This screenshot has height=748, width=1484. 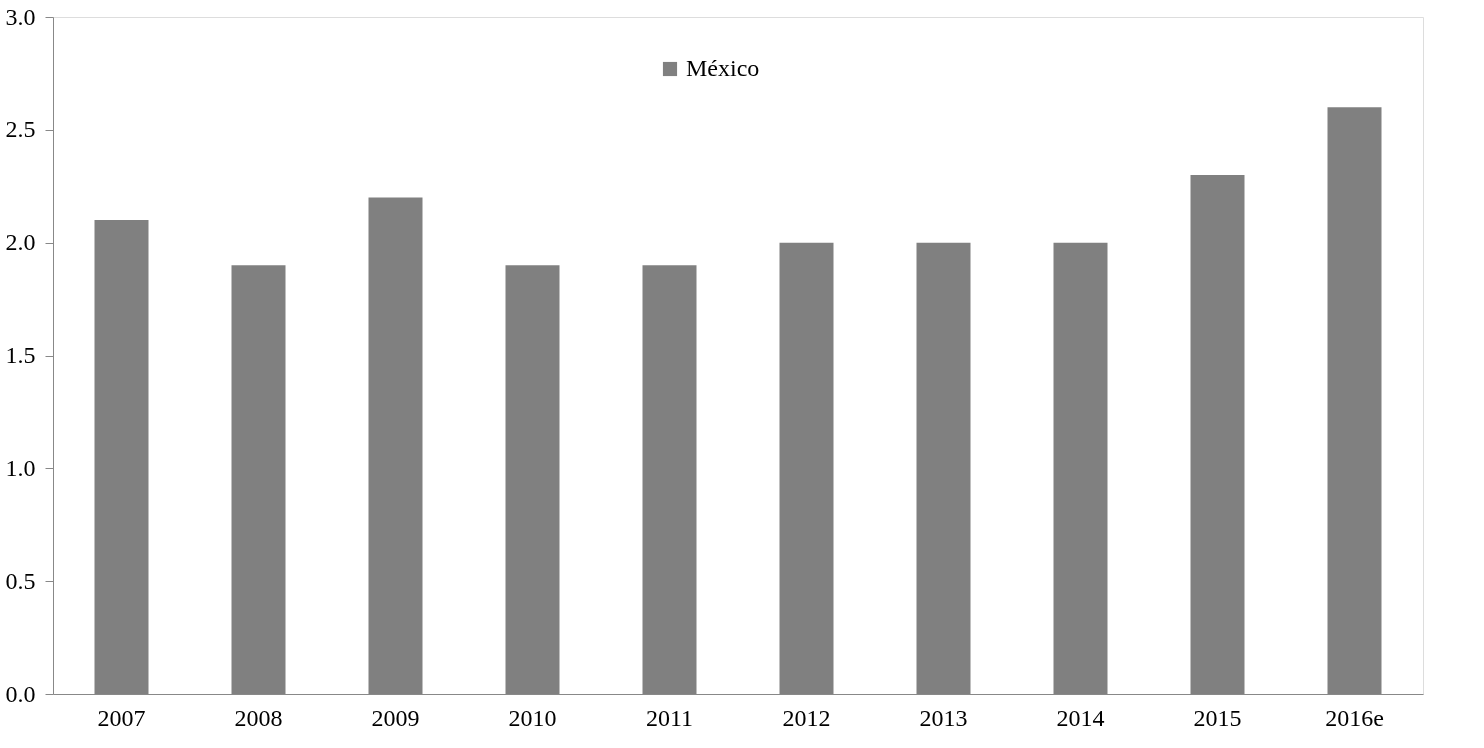 What do you see at coordinates (20, 355) in the screenshot?
I see `y-tick-label: 1.5` at bounding box center [20, 355].